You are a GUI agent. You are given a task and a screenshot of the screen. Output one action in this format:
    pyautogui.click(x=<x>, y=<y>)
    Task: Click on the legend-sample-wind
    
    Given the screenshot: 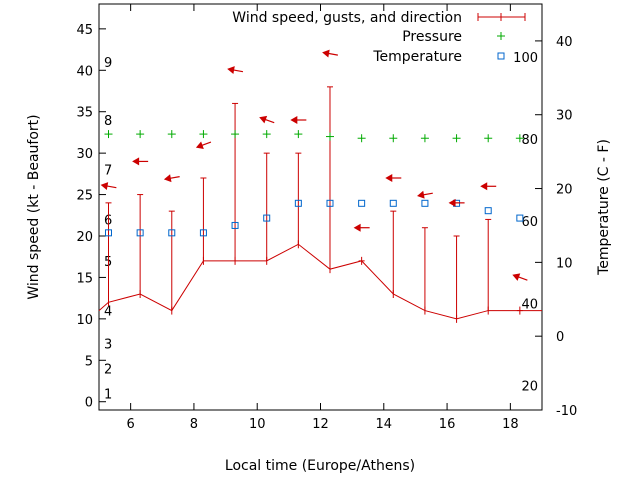 What is the action you would take?
    pyautogui.click(x=501, y=17)
    